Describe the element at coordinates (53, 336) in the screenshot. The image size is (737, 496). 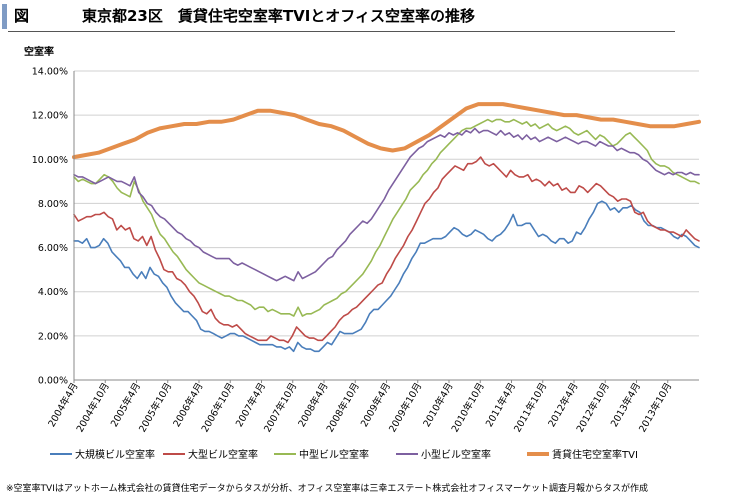
I see `y-tick-label: 2.00%` at that location.